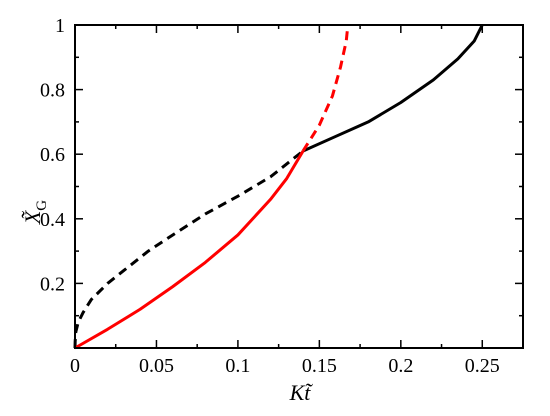  Describe the element at coordinates (301, 392) in the screenshot. I see `x-axis-title: Kt̃` at that location.